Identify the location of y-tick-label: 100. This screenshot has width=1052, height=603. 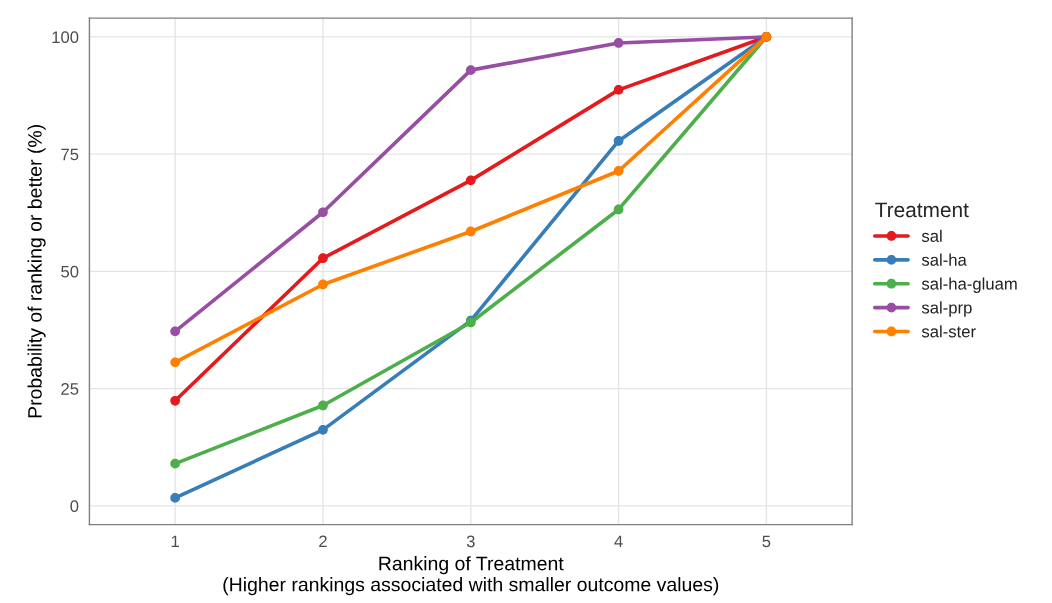
(65, 37).